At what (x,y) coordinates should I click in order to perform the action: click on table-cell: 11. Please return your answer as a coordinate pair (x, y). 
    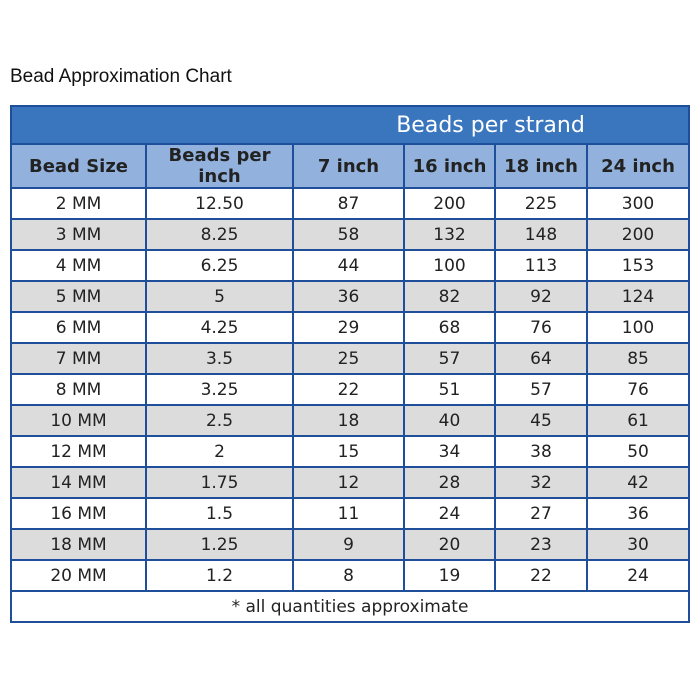
    Looking at the image, I should click on (348, 513).